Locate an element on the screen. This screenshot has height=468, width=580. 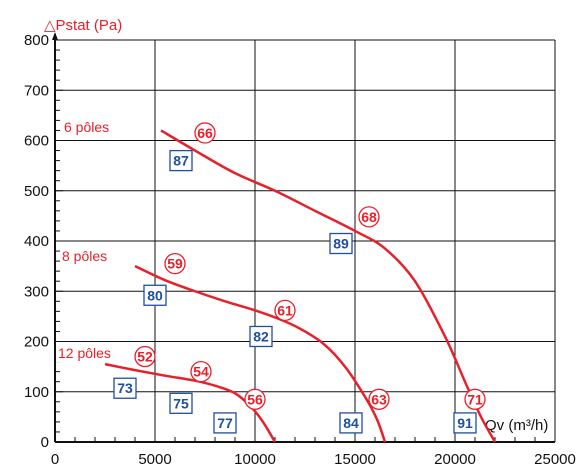
y-tick-label: 600 is located at coordinates (36, 141).